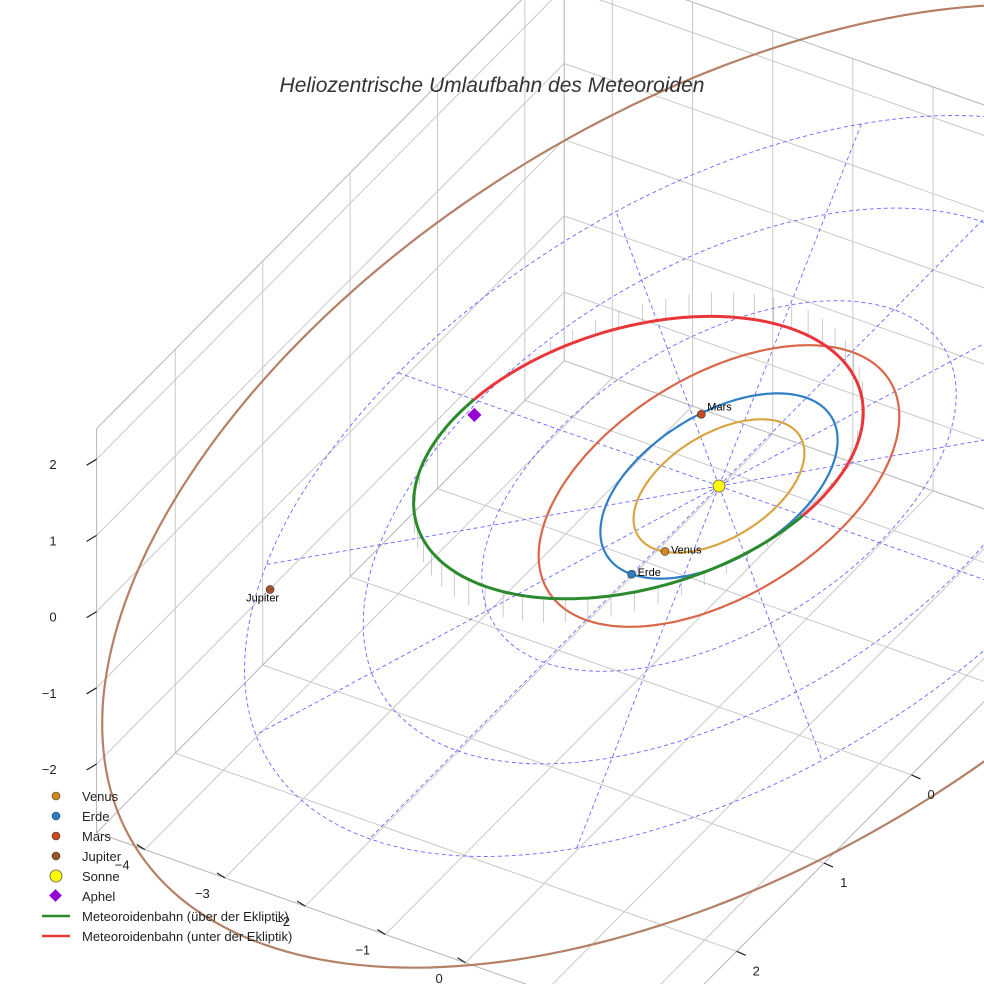 The image size is (984, 984). I want to click on legend-item: Erde, so click(166, 816).